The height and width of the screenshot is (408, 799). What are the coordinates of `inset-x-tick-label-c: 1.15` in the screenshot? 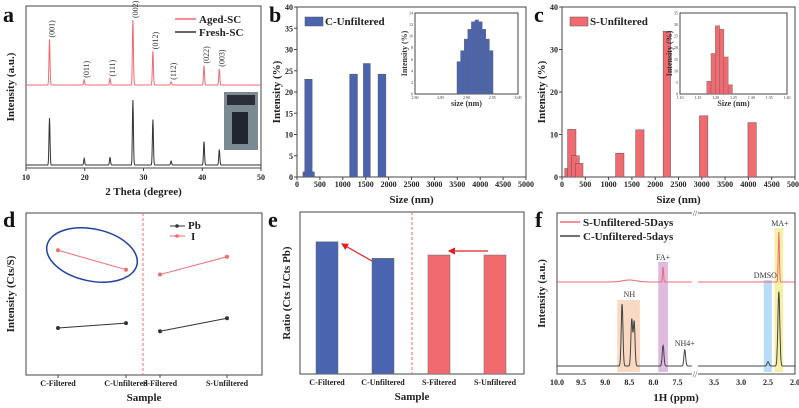 It's located at (697, 97).